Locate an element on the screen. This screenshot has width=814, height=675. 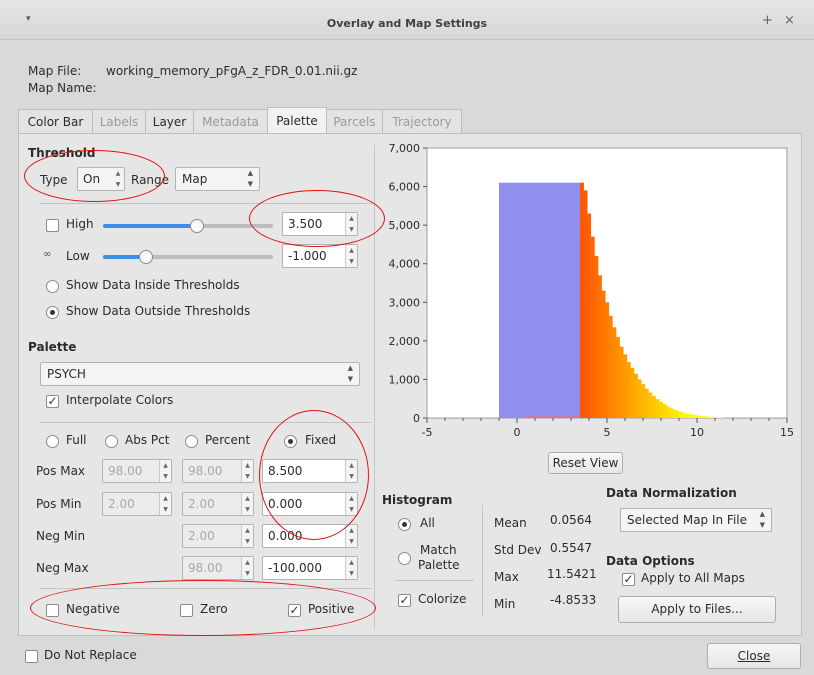
positive-checkbox: ✓ is located at coordinates (294, 610).